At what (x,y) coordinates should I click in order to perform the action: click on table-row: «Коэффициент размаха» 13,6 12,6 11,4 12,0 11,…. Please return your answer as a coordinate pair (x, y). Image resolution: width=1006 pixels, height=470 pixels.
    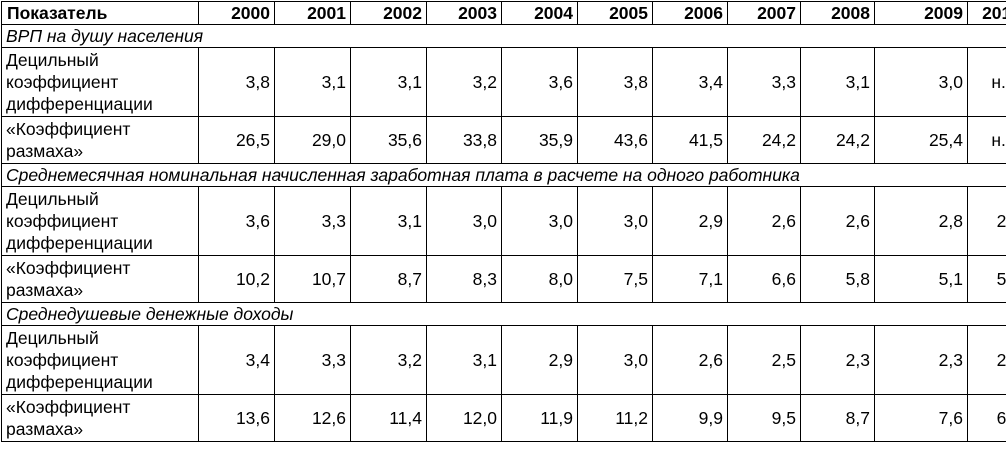
    Looking at the image, I should click on (503, 418).